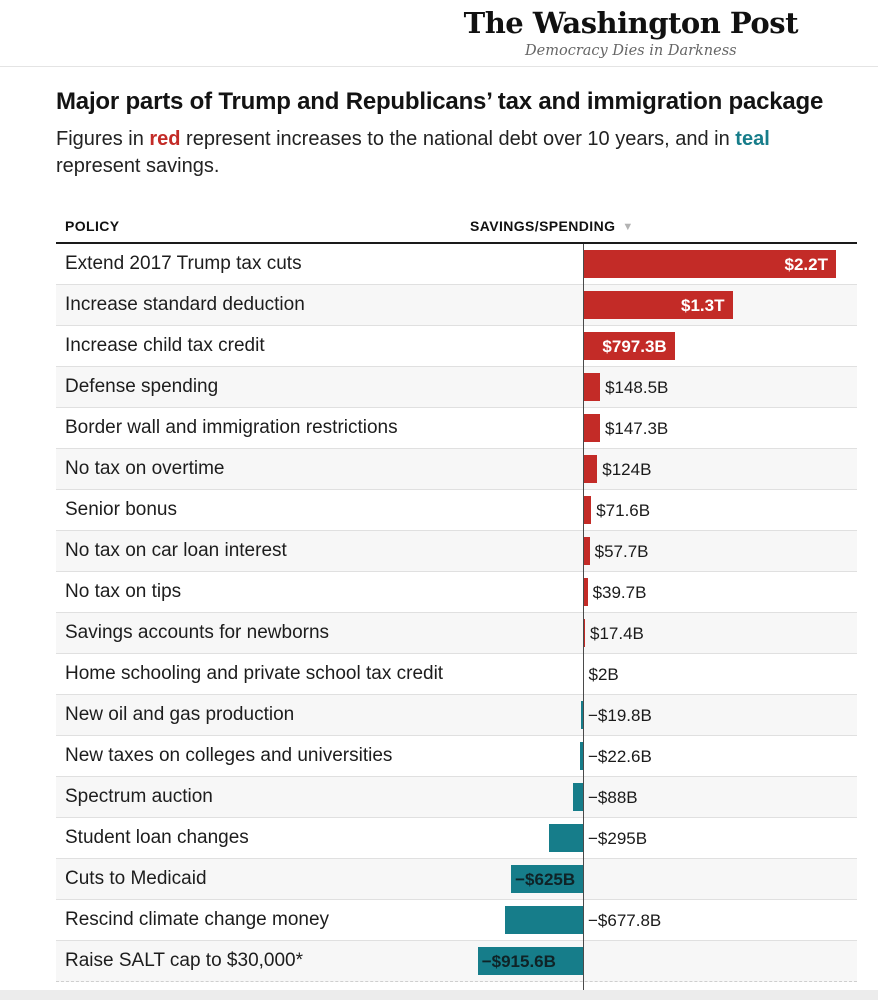 The height and width of the screenshot is (1000, 878). Describe the element at coordinates (752, 138) in the screenshot. I see `subtitle-teal-word: teal` at that location.